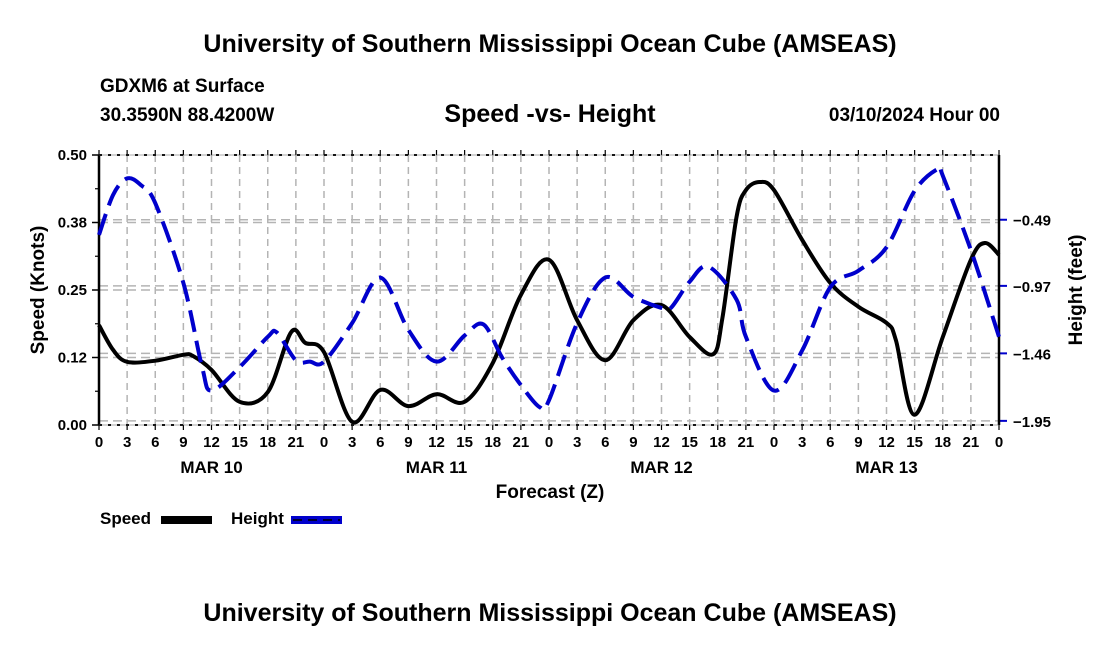 This screenshot has height=650, width=1100. I want to click on y-tick-label: 0.25, so click(72, 290).